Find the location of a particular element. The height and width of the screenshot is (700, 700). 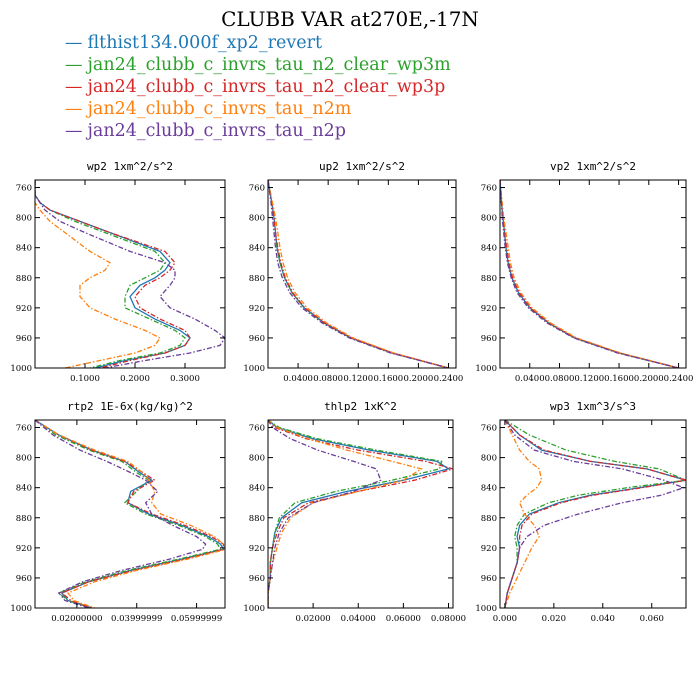

panel-title: vp2 1xm^2/s^2 is located at coordinates (593, 166).